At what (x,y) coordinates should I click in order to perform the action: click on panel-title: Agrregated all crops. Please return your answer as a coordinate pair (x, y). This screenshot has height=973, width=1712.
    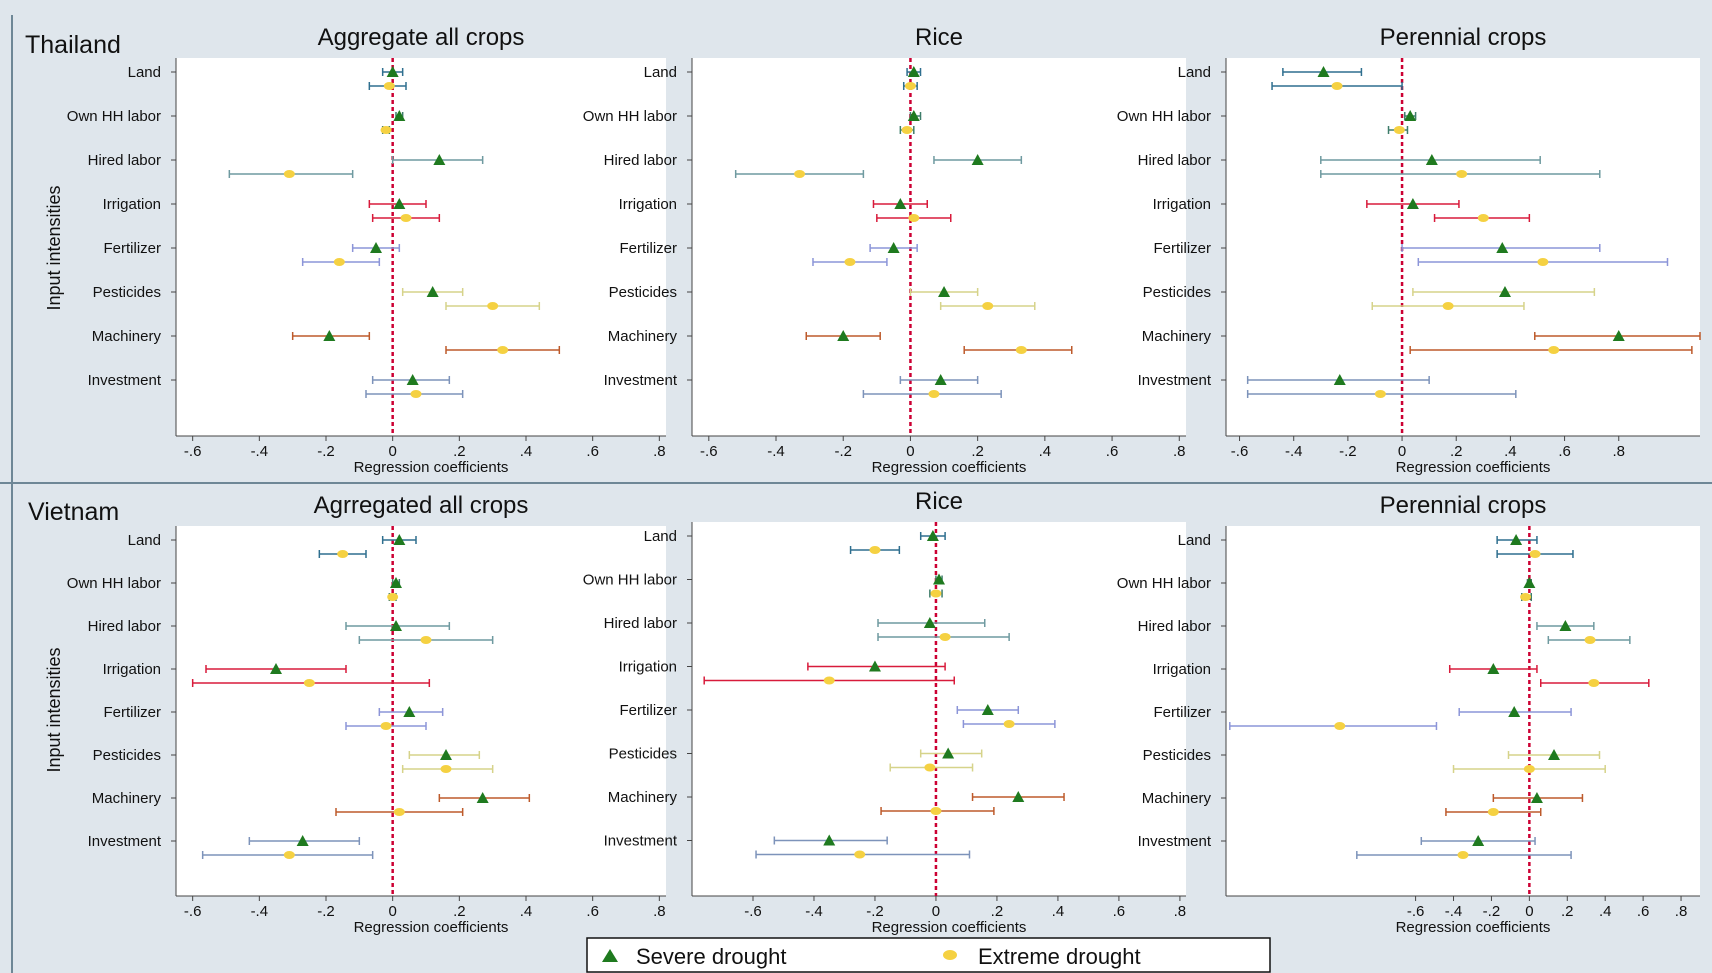
    Looking at the image, I should click on (421, 505).